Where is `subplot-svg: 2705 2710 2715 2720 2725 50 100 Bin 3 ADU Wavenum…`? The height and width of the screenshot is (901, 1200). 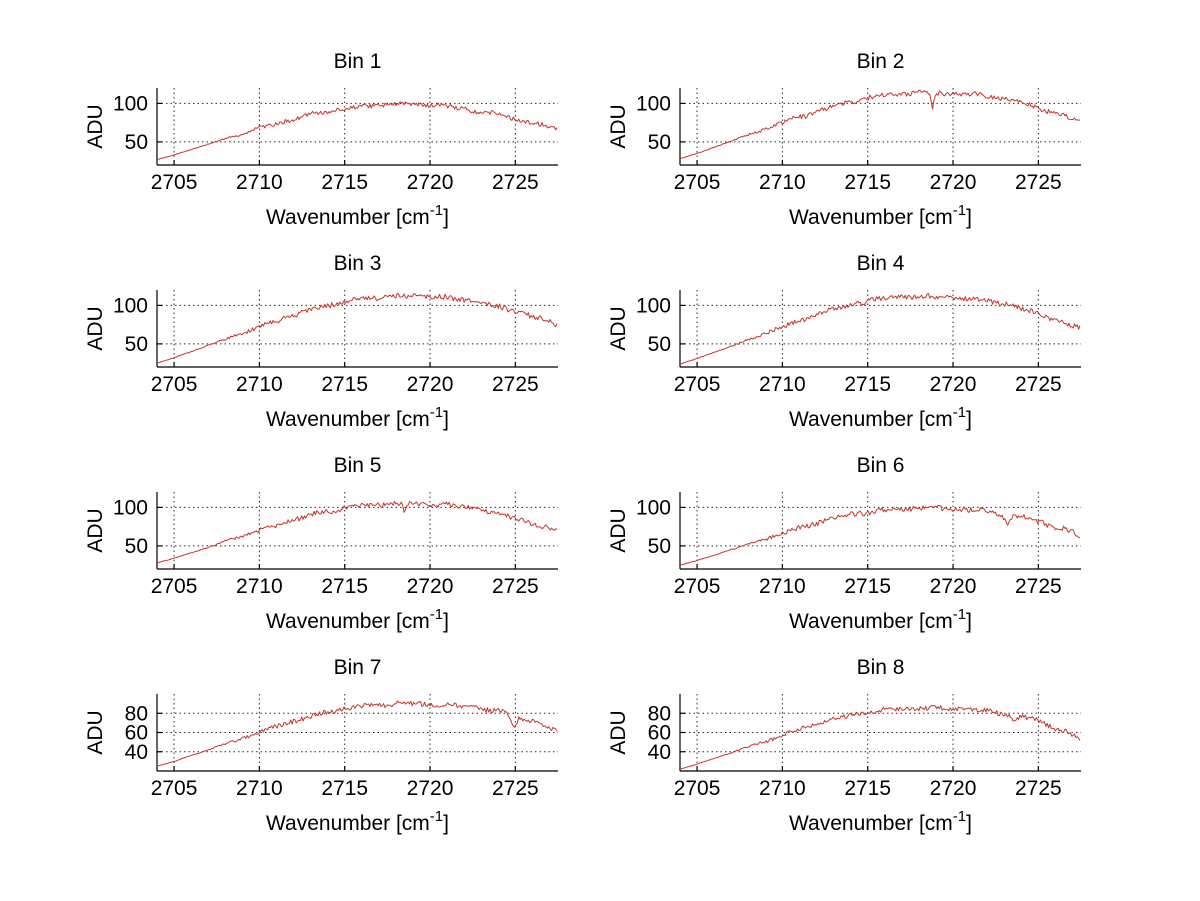 subplot-svg: 2705 2710 2715 2720 2725 50 100 Bin 3 ADU Wavenum… is located at coordinates (321, 341).